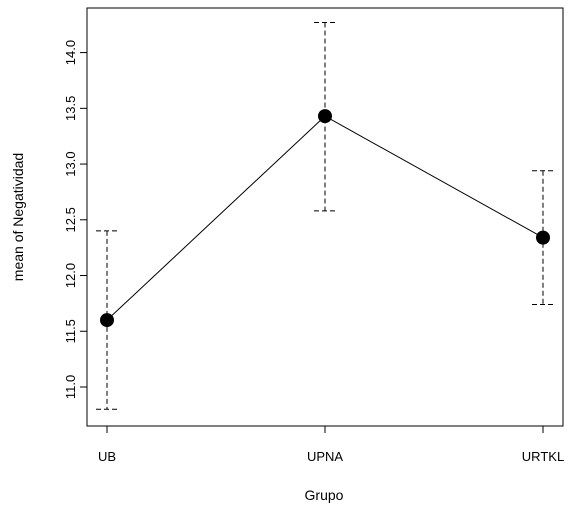  Describe the element at coordinates (18, 217) in the screenshot. I see `y-axis-title: mean of Negatividad` at that location.